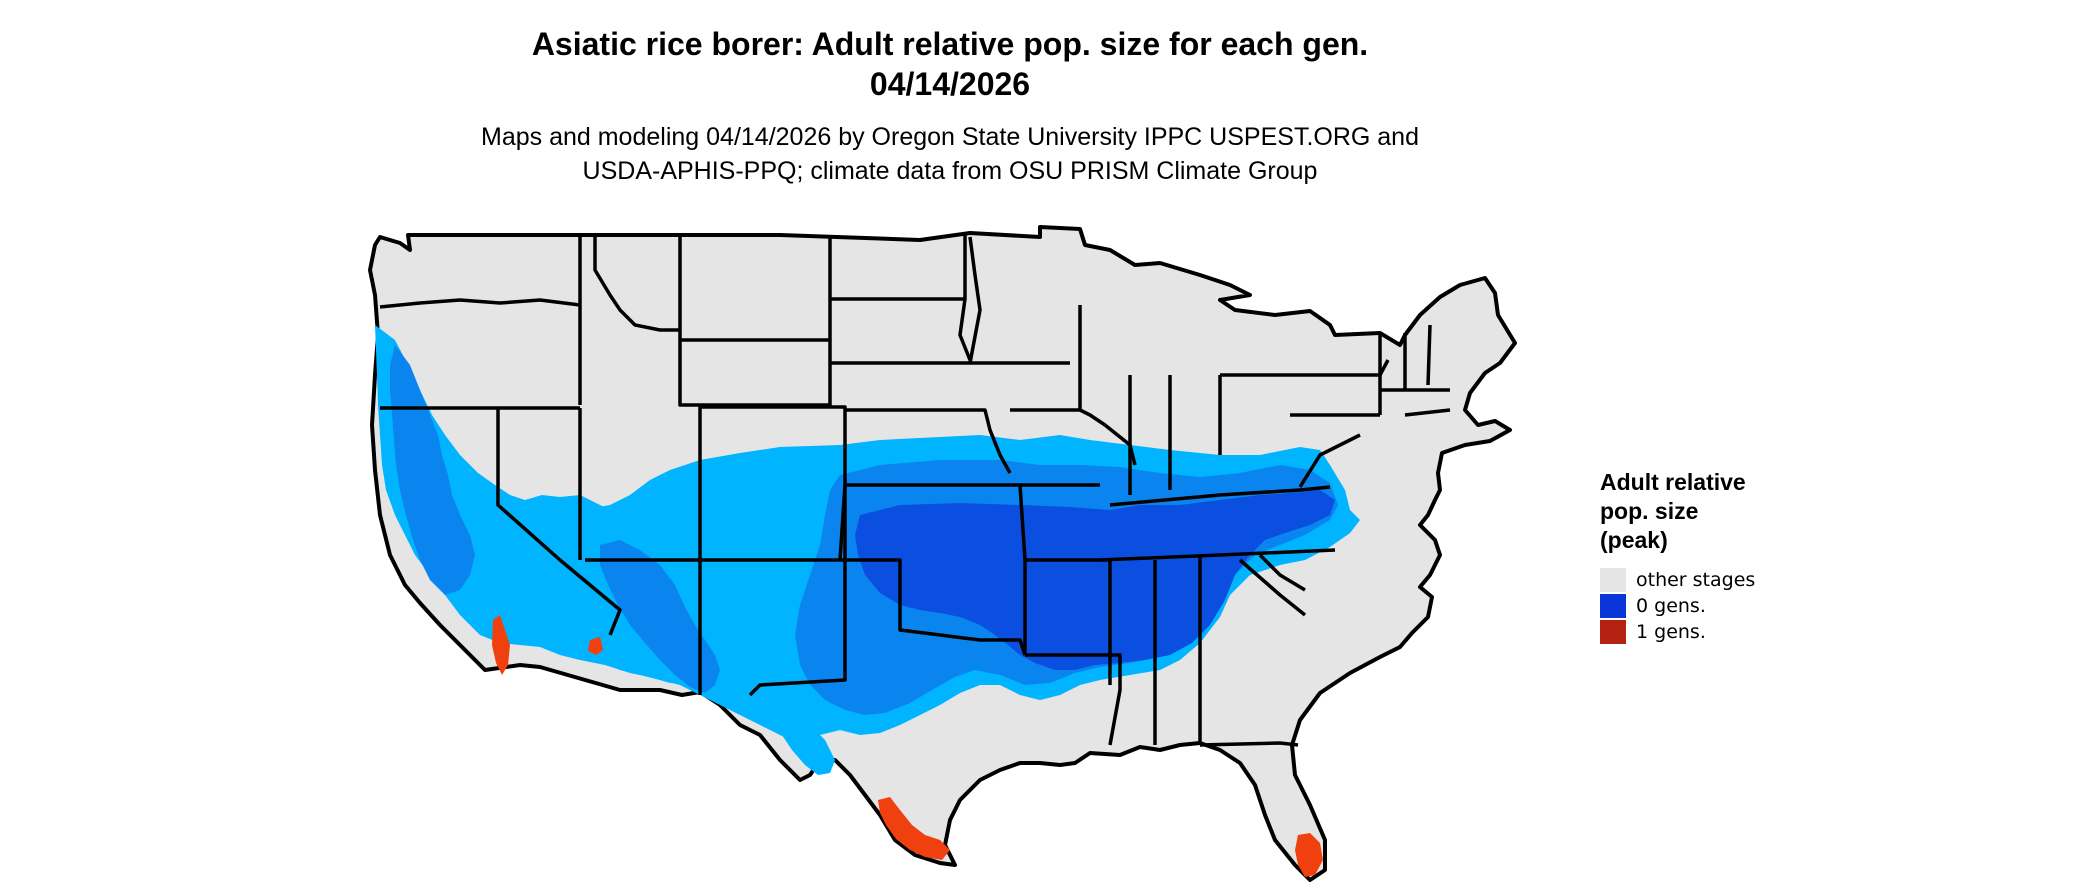 This screenshot has width=2100, height=892. I want to click on legend-items: other stages 0 gens. 1 gens., so click(1700, 606).